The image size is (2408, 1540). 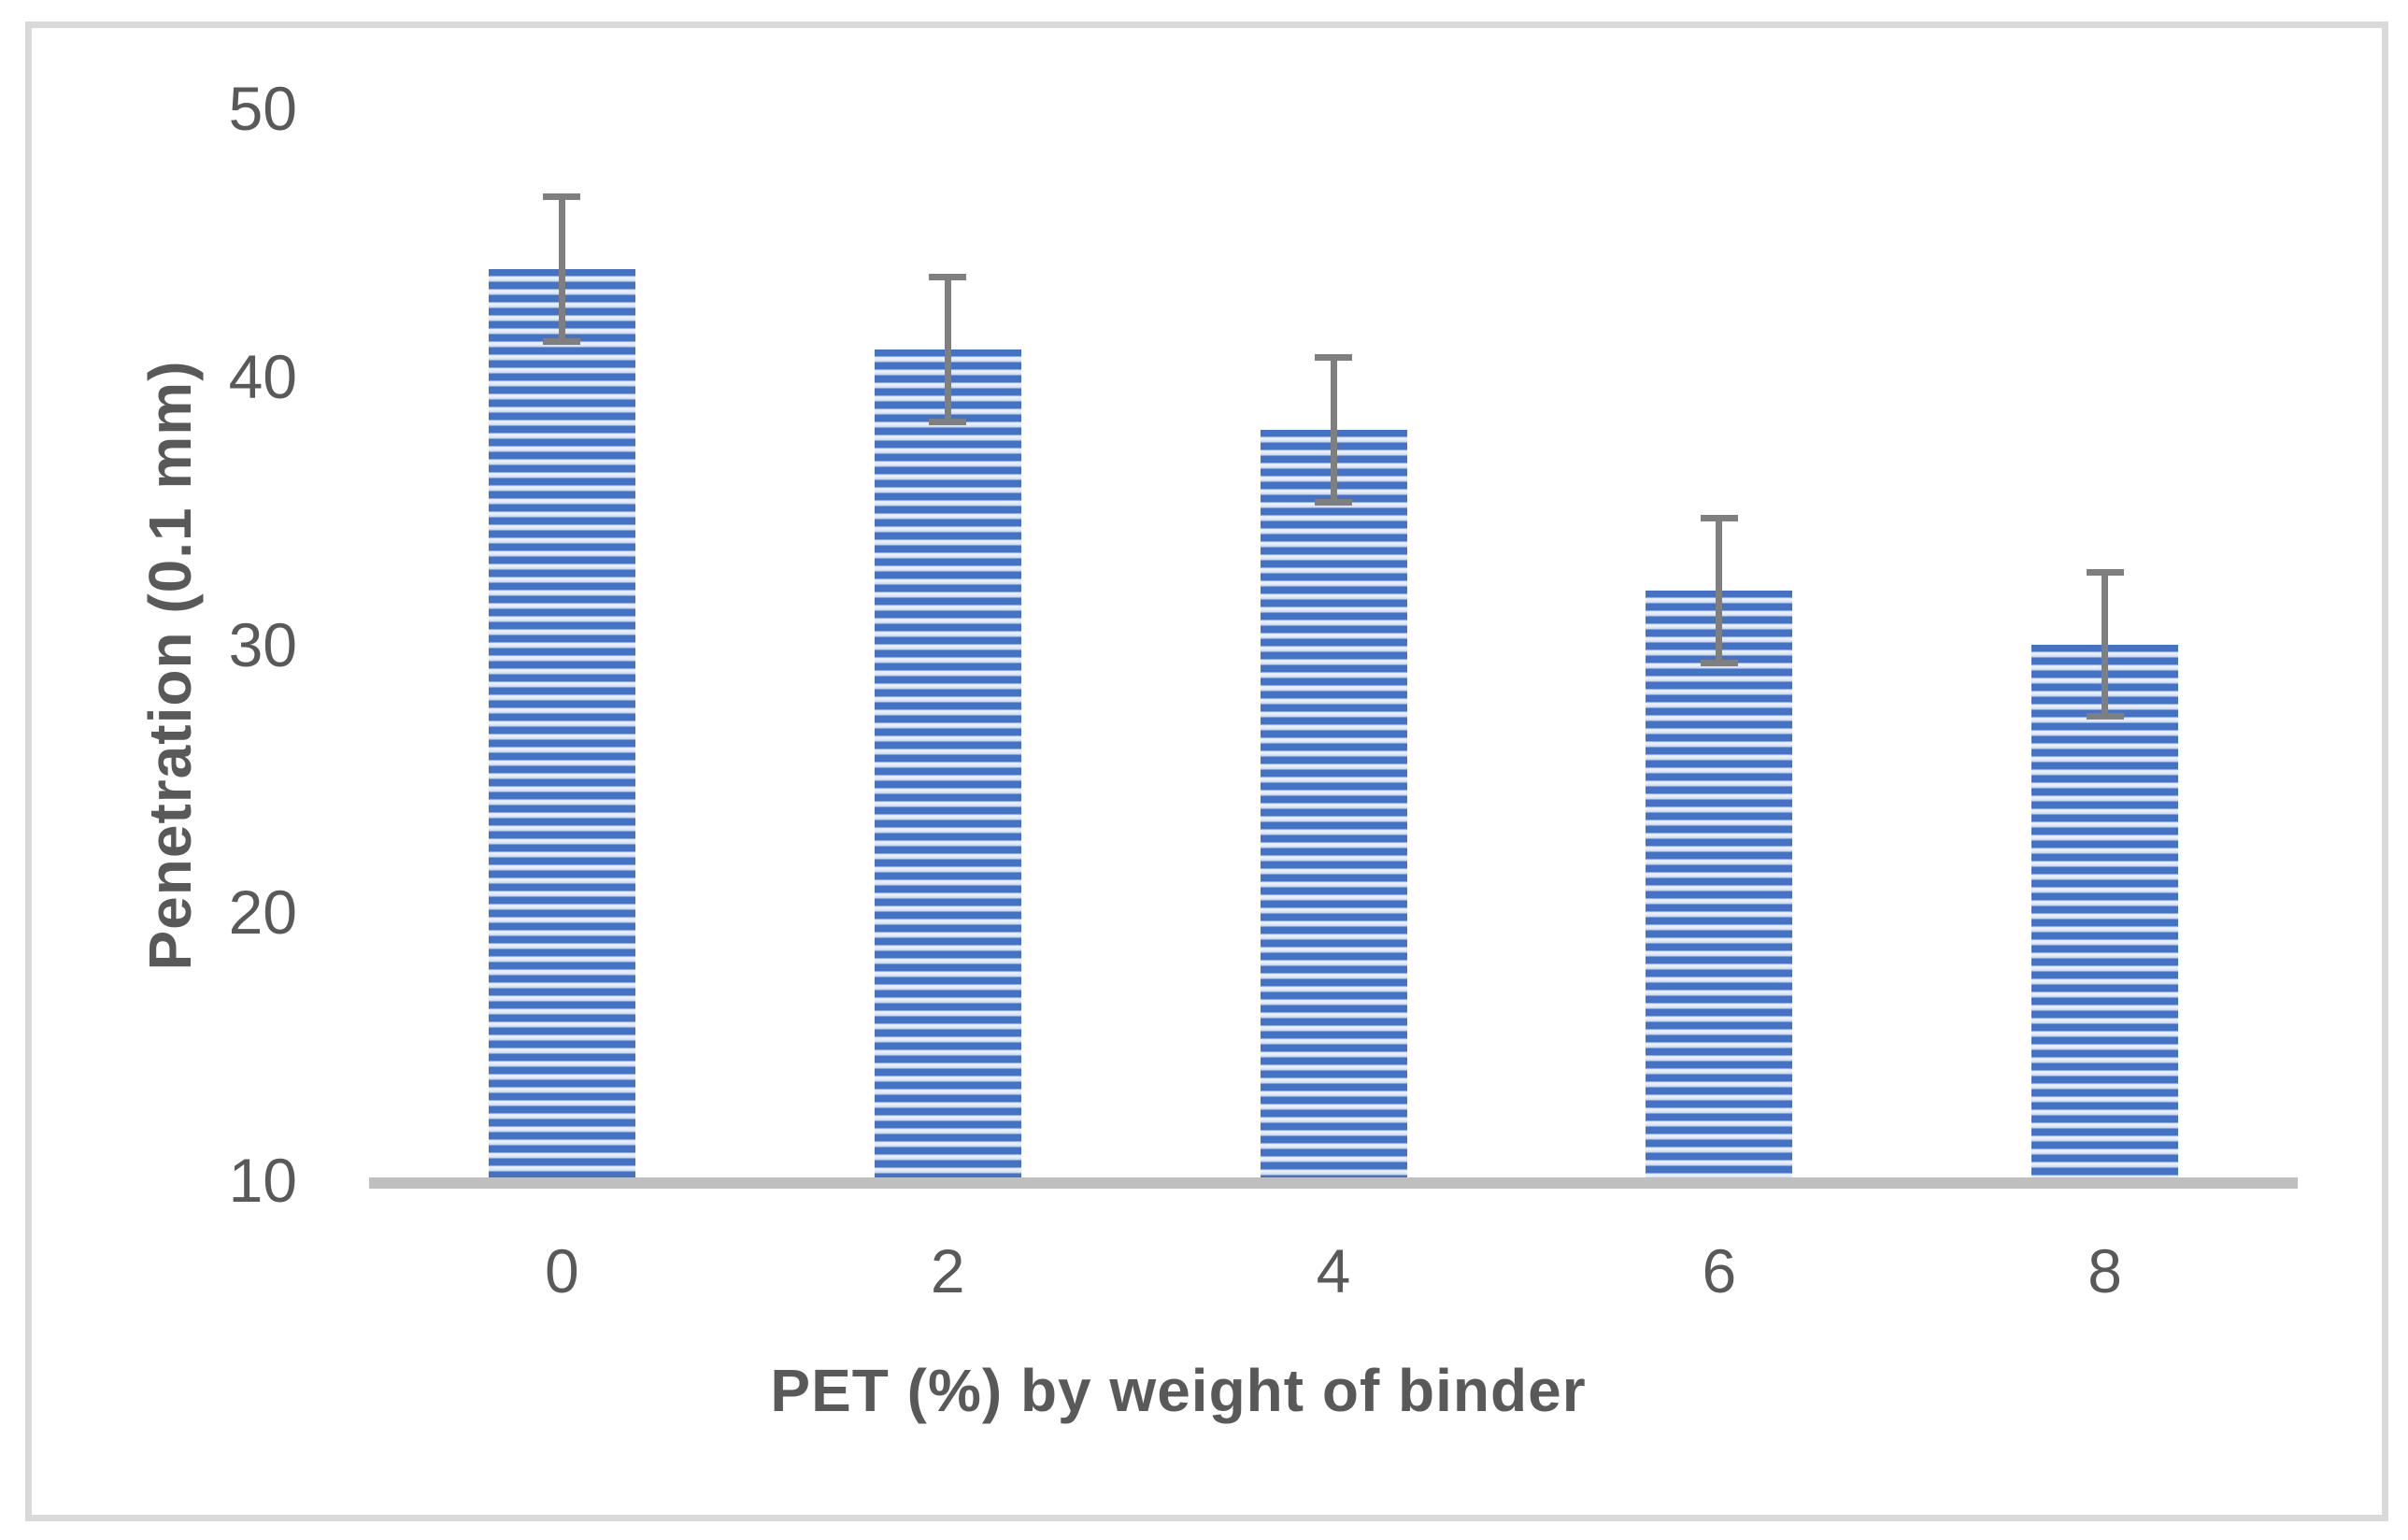 I want to click on y-tick-label: 50, so click(x=262, y=108).